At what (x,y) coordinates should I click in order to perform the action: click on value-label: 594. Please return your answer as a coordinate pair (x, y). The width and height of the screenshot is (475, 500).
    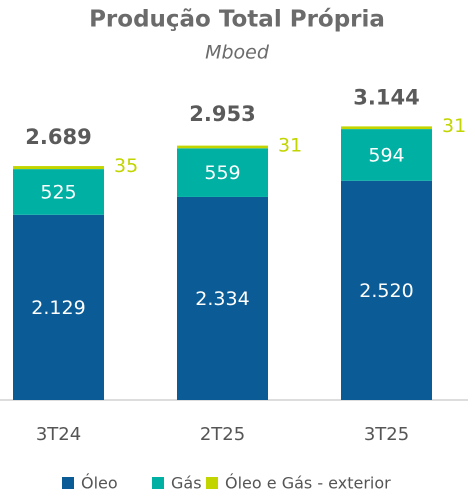
    Looking at the image, I should click on (386, 155).